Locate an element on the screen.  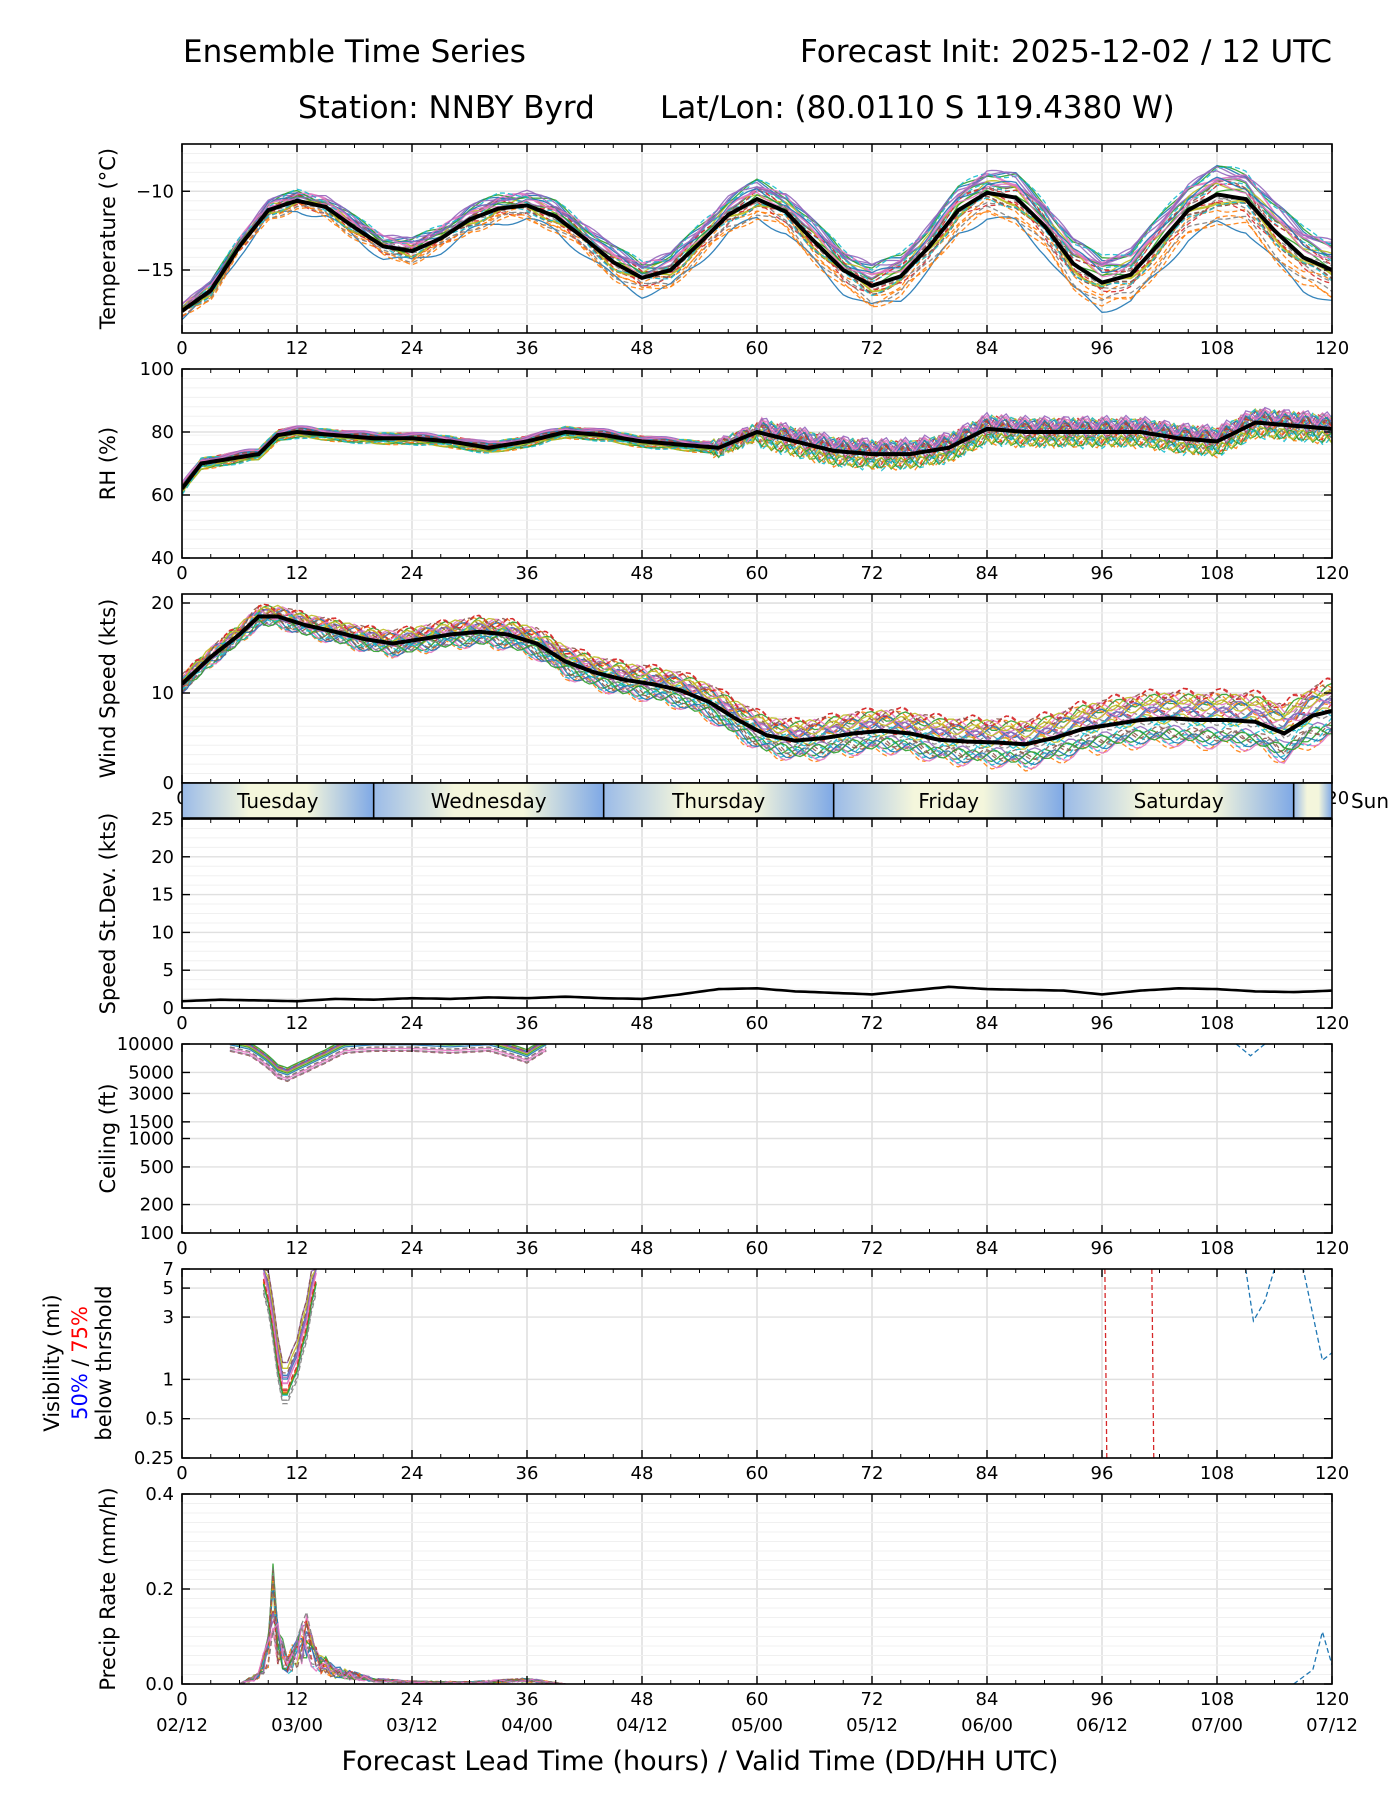
day-band-frame is located at coordinates (757, 800).